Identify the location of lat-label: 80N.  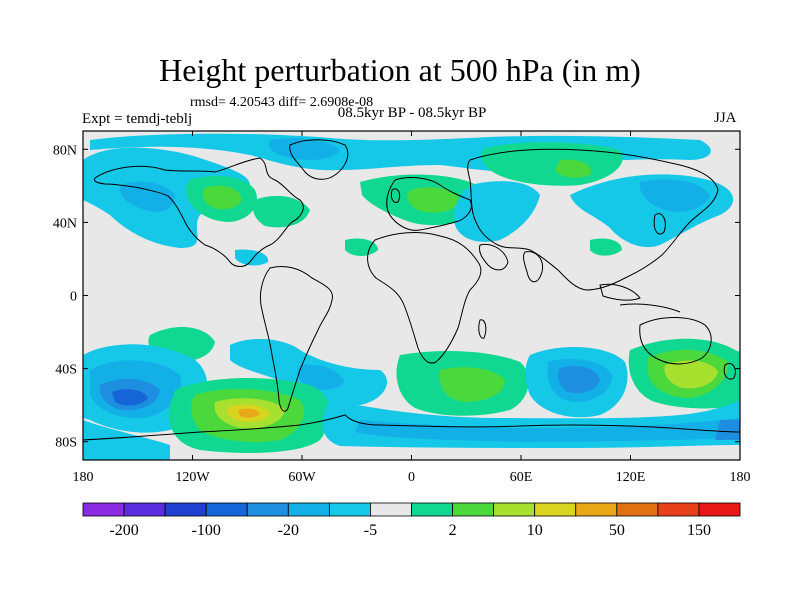
(65, 150).